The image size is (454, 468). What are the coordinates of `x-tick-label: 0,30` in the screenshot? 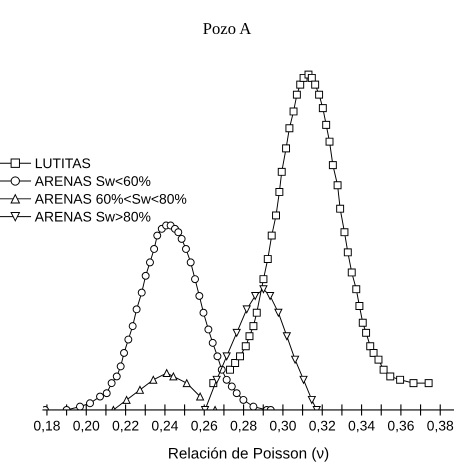 It's located at (283, 426).